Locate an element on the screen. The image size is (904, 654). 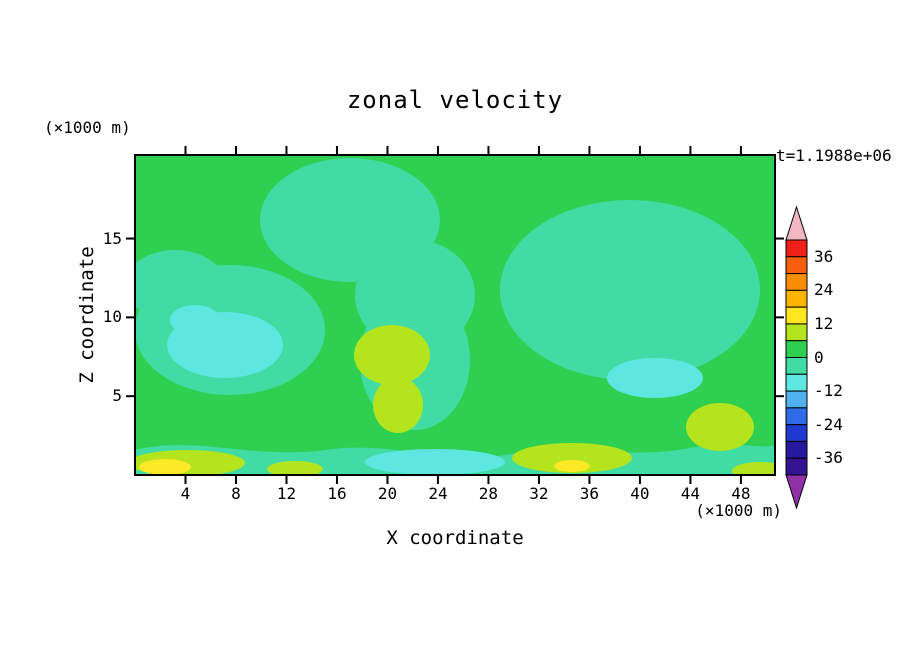
plot-title: zonal velocity is located at coordinates (455, 100).